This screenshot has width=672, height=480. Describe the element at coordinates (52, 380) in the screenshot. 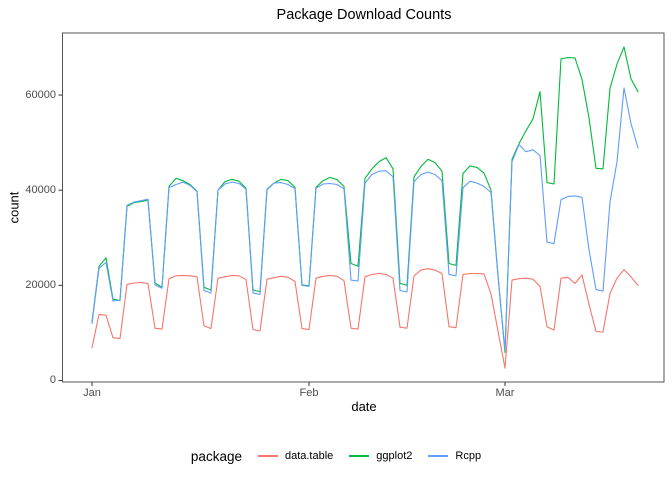

I see `y-tick-label-0: 0` at that location.